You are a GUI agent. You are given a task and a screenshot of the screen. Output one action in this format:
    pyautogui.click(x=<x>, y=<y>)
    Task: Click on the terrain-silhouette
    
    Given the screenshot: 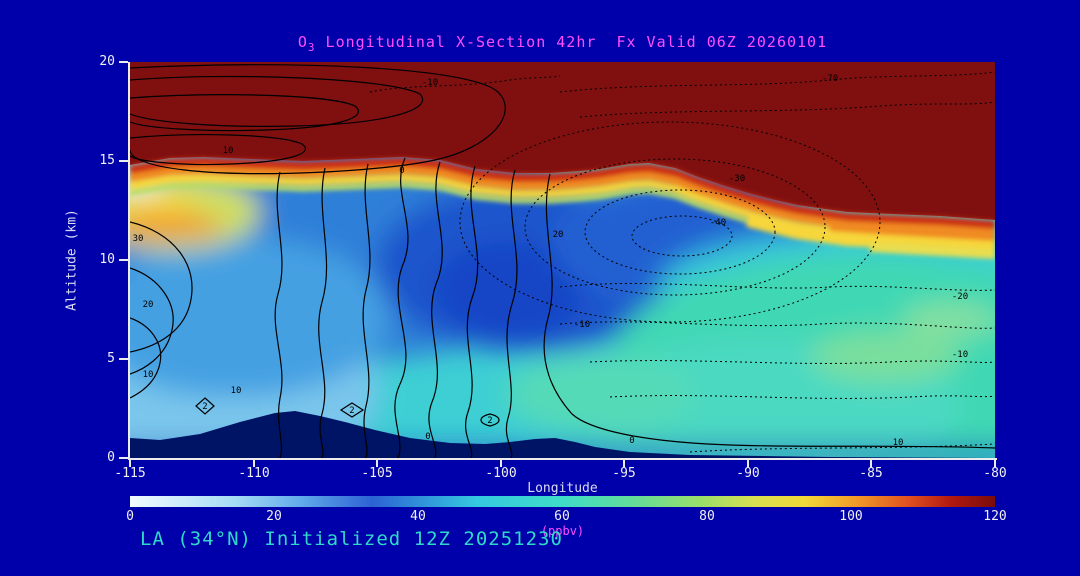 What is the action you would take?
    pyautogui.click(x=562, y=434)
    